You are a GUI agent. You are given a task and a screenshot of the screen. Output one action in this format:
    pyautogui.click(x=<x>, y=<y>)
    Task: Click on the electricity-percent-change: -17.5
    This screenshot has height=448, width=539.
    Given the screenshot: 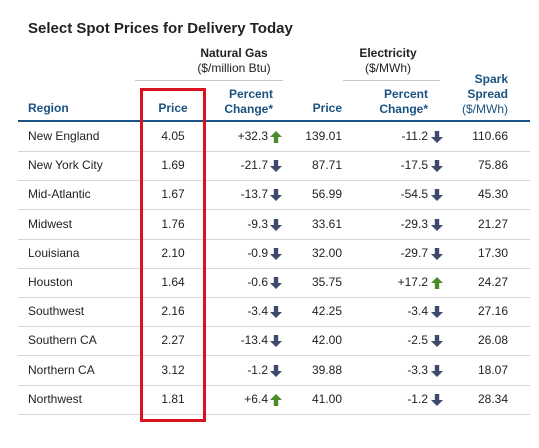 What is the action you would take?
    pyautogui.click(x=414, y=165)
    